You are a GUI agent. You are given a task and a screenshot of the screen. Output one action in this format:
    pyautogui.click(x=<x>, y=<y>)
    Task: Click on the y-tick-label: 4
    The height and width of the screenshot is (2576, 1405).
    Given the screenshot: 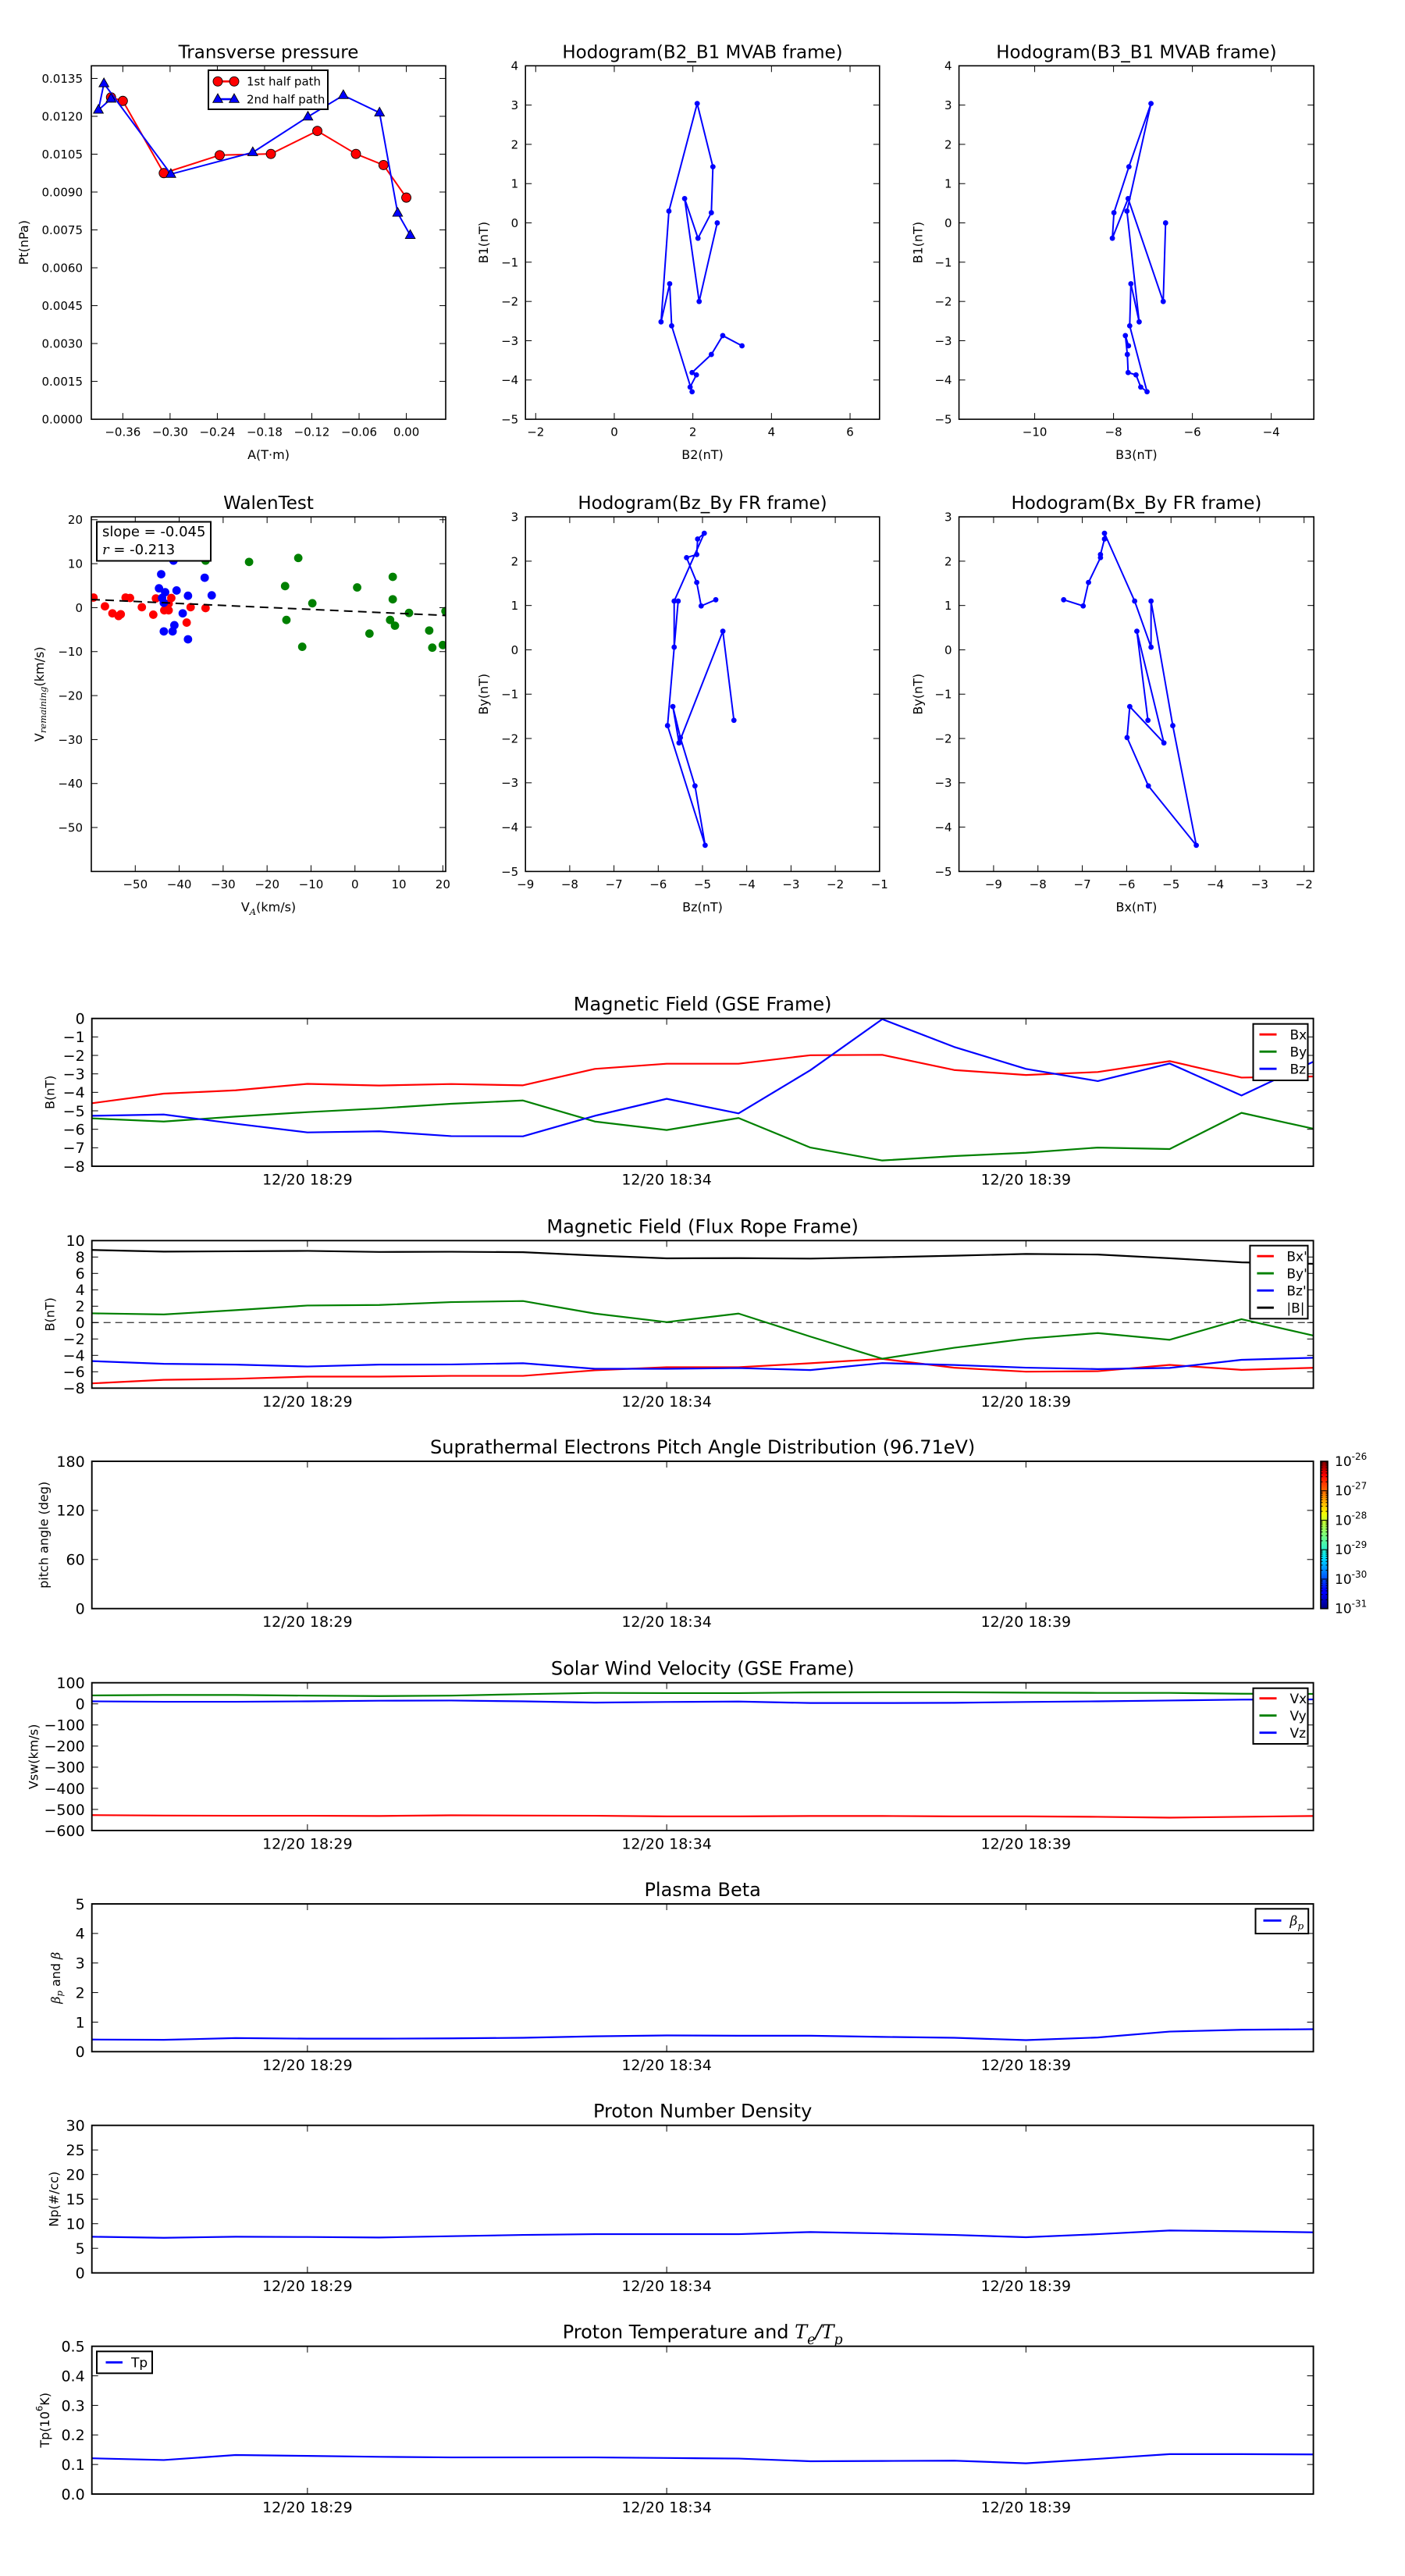 What is the action you would take?
    pyautogui.click(x=81, y=1290)
    